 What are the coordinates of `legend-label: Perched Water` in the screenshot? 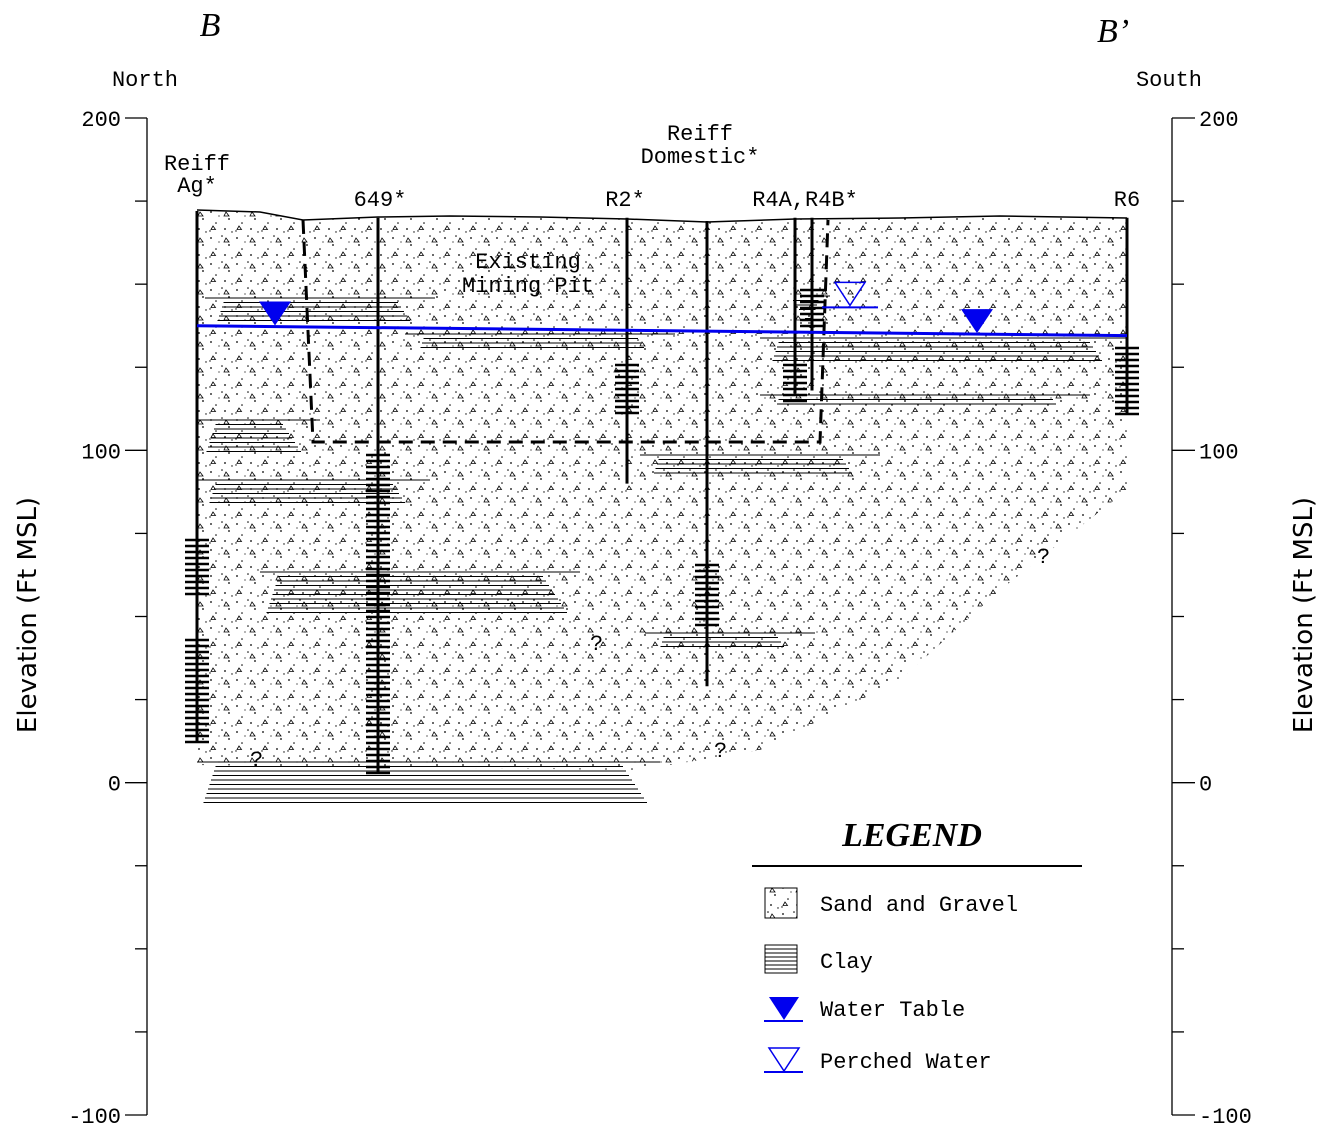 It's located at (906, 1062).